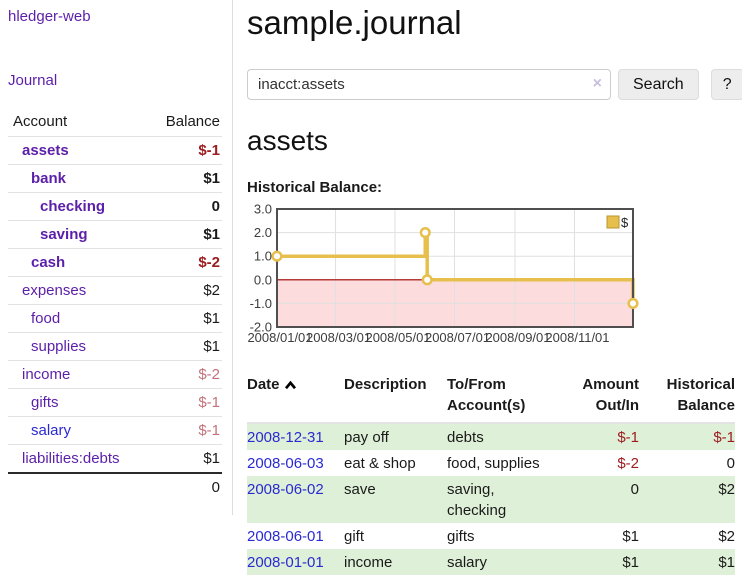 The height and width of the screenshot is (582, 742). Describe the element at coordinates (285, 489) in the screenshot. I see `transaction-date-link: 2008-06-02` at that location.